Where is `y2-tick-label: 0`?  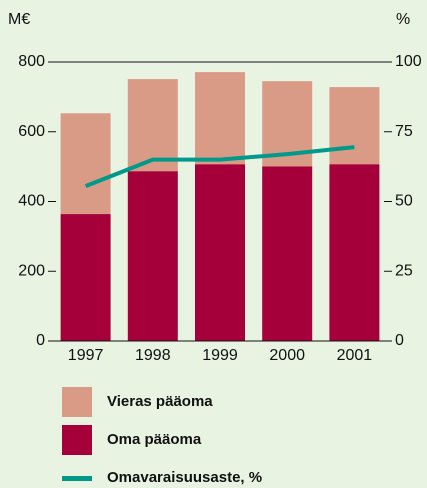 y2-tick-label: 0 is located at coordinates (399, 340).